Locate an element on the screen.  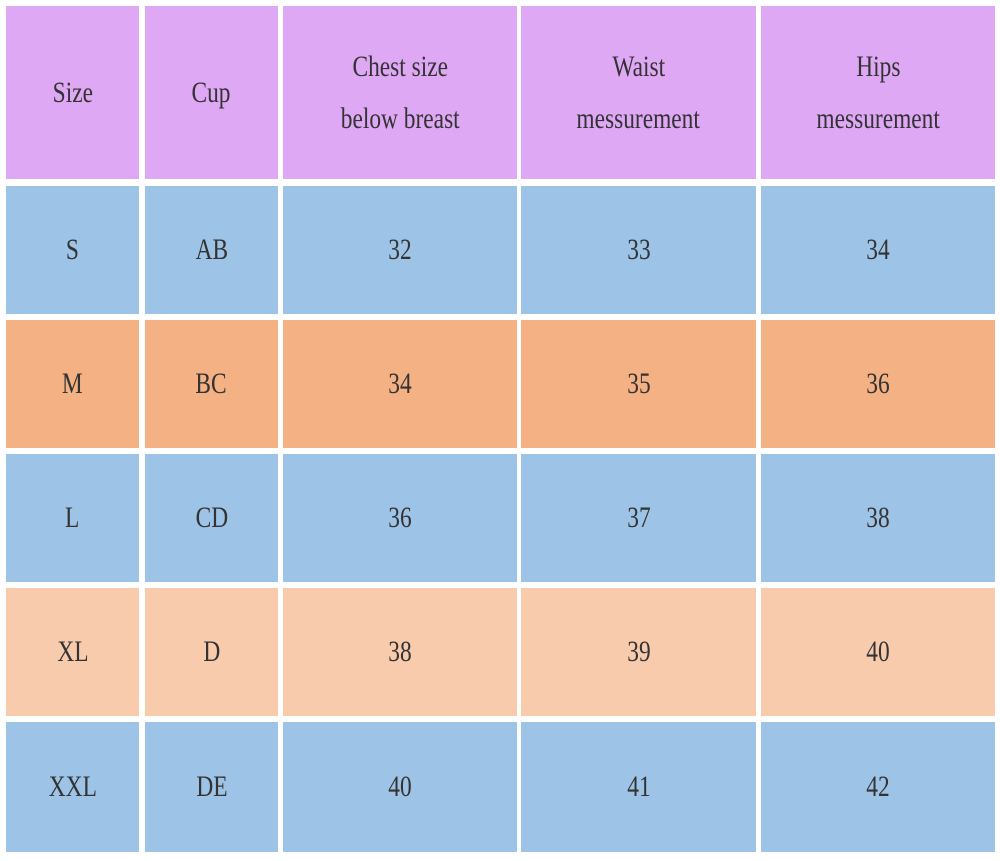
header-cell: Hips messurement is located at coordinates (878, 92).